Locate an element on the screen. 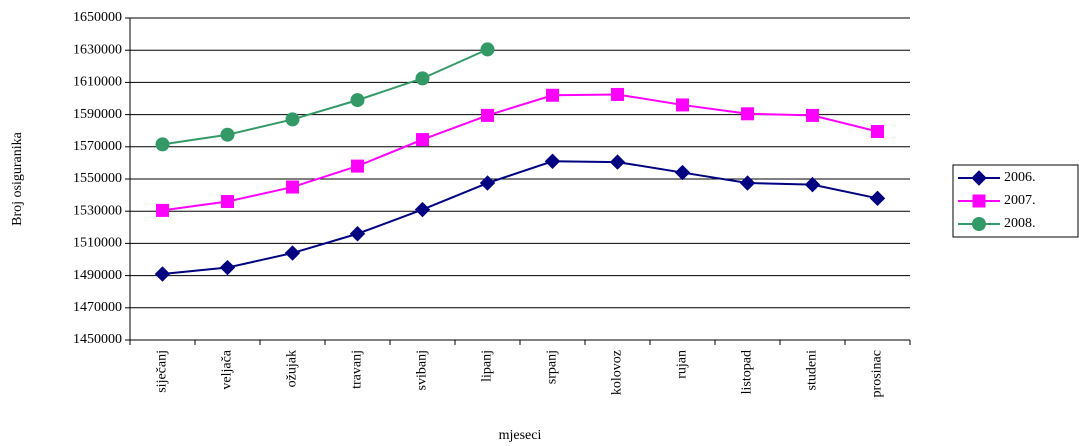 This screenshot has width=1079, height=446. x-tick-label: siječanj is located at coordinates (162, 371).